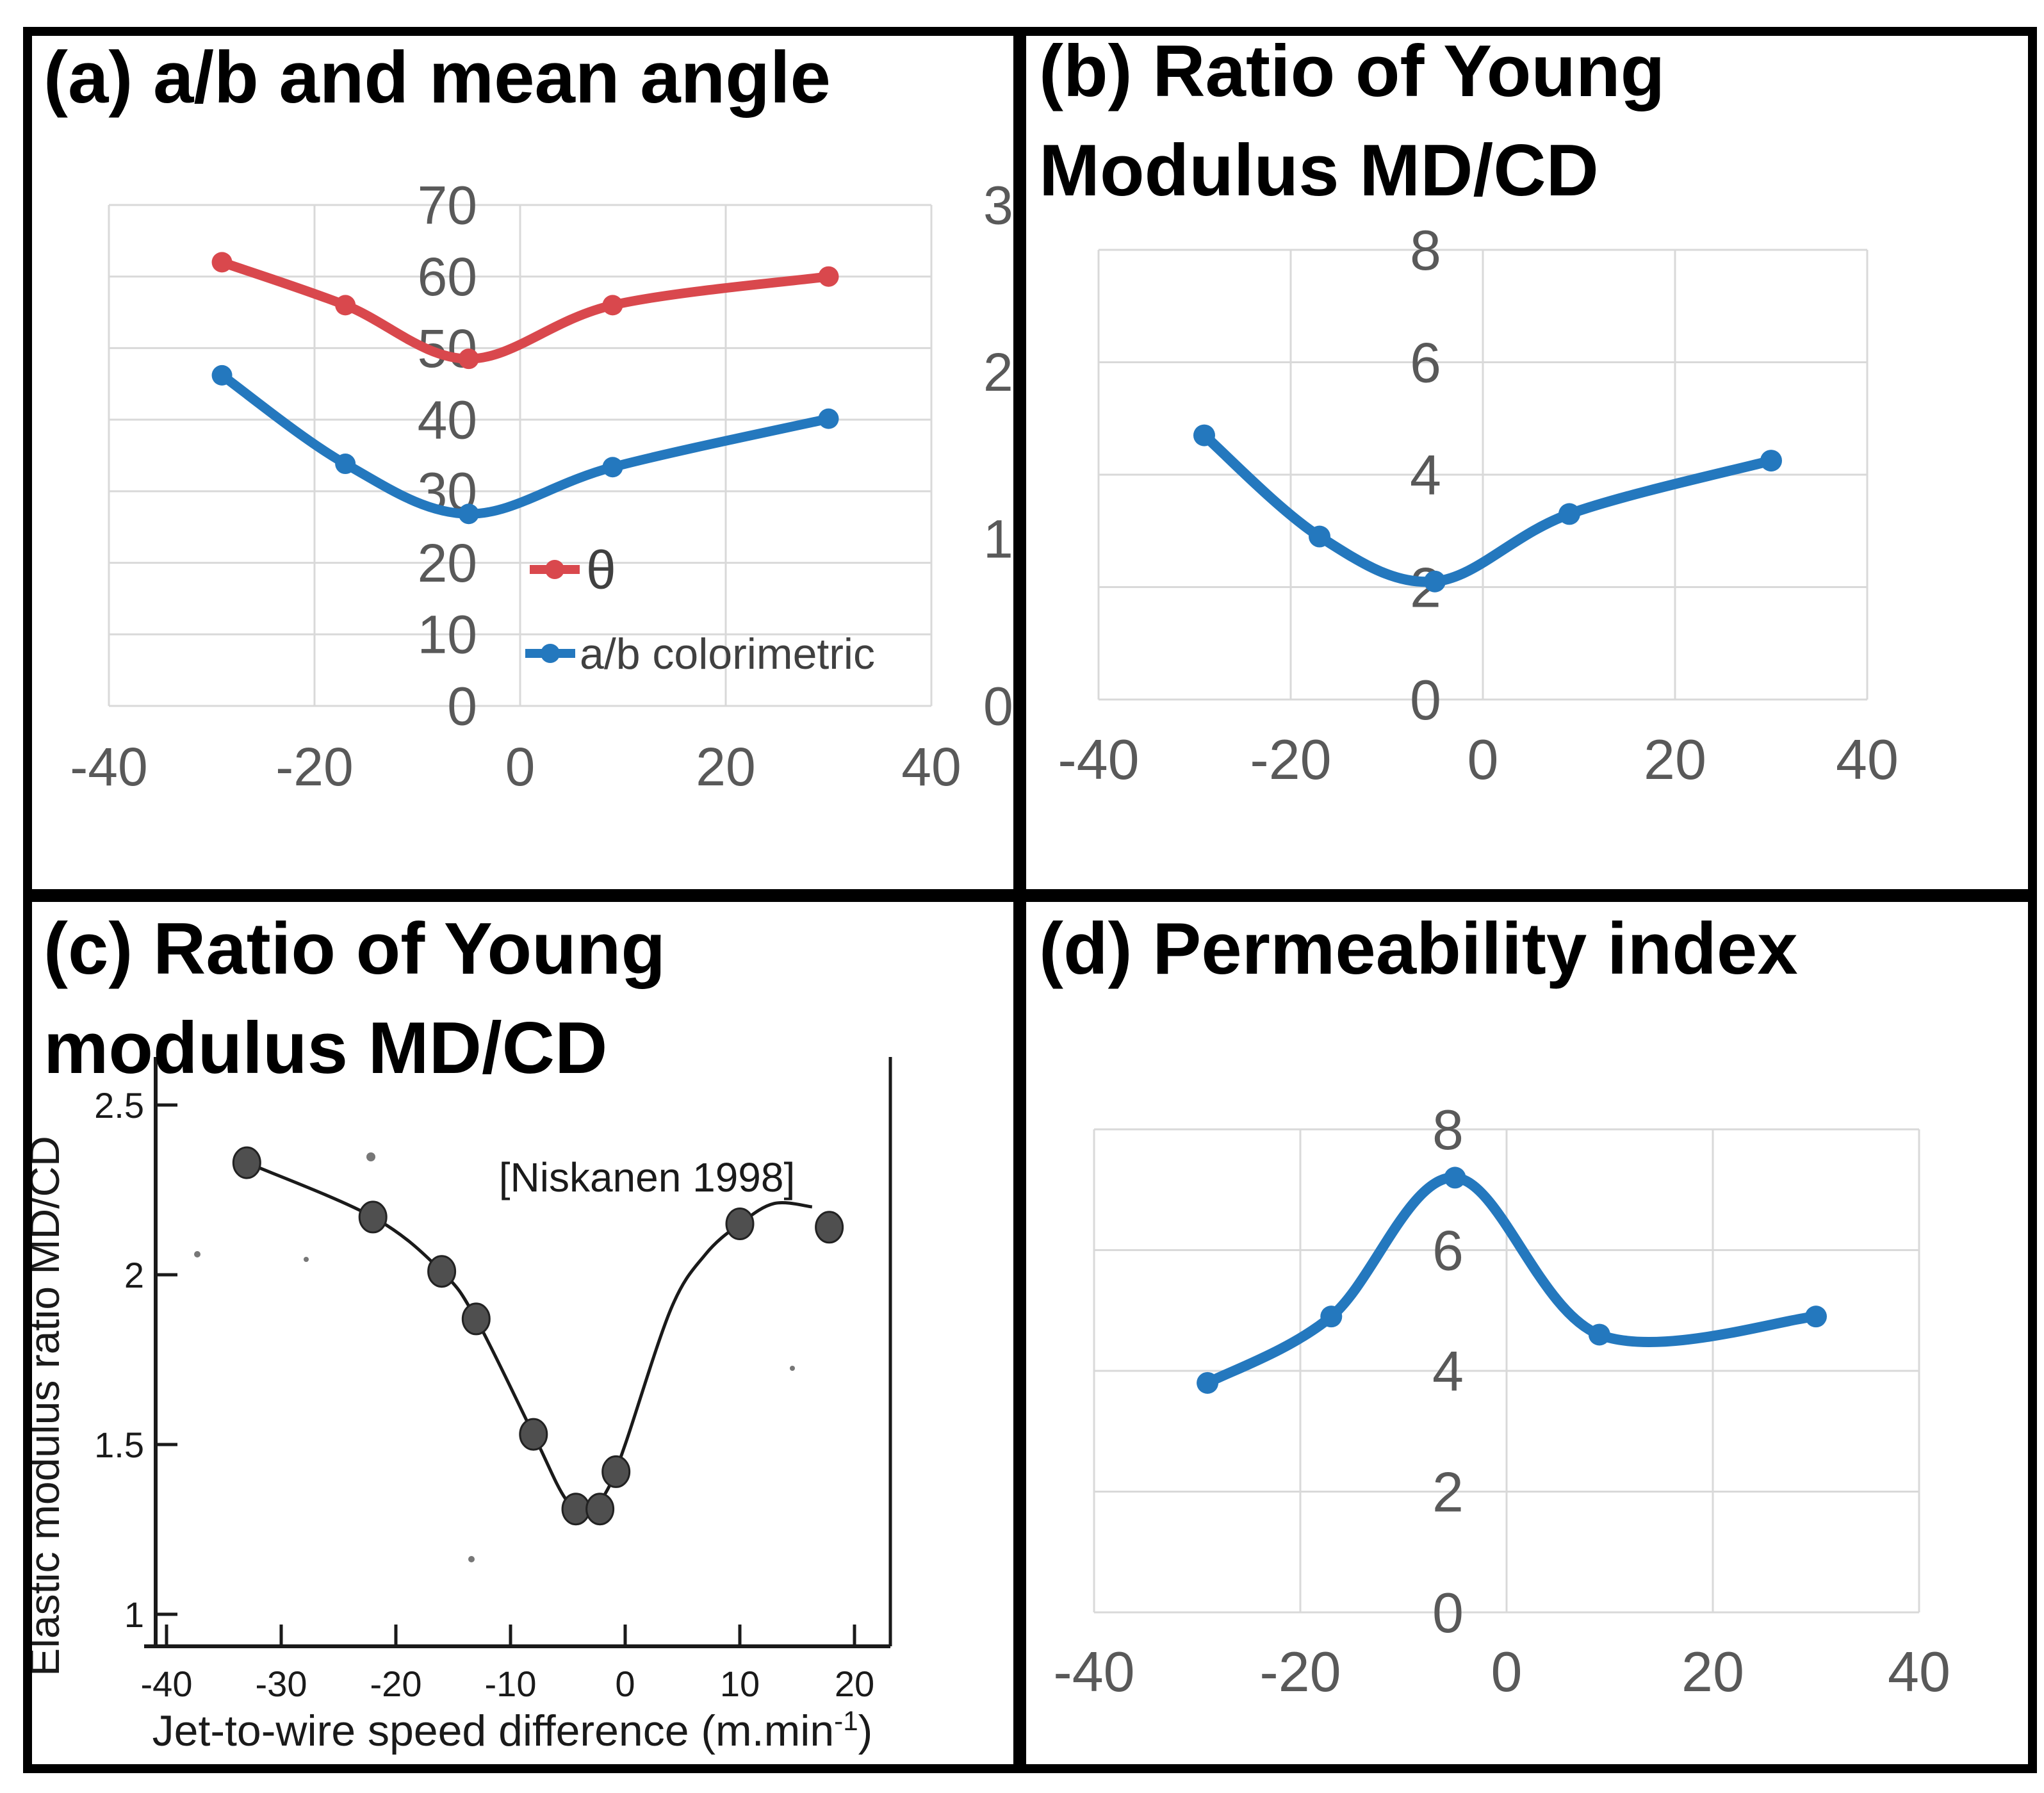 The width and height of the screenshot is (2044, 1793). I want to click on panel-a-title: (a) a/b and mean angle, so click(437, 78).